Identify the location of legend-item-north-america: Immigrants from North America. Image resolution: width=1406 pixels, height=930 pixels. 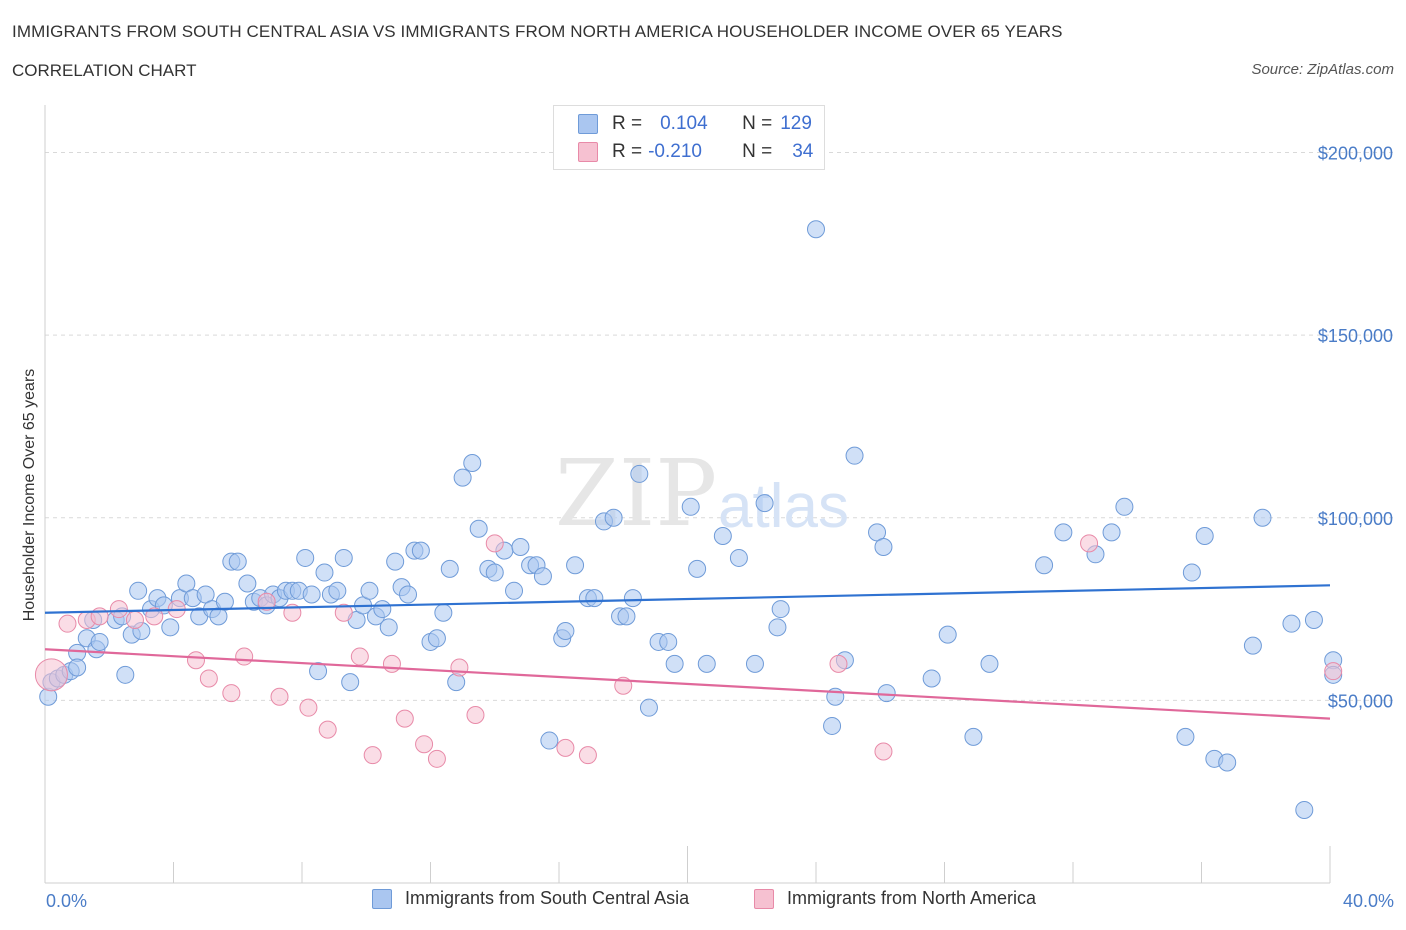
(895, 898).